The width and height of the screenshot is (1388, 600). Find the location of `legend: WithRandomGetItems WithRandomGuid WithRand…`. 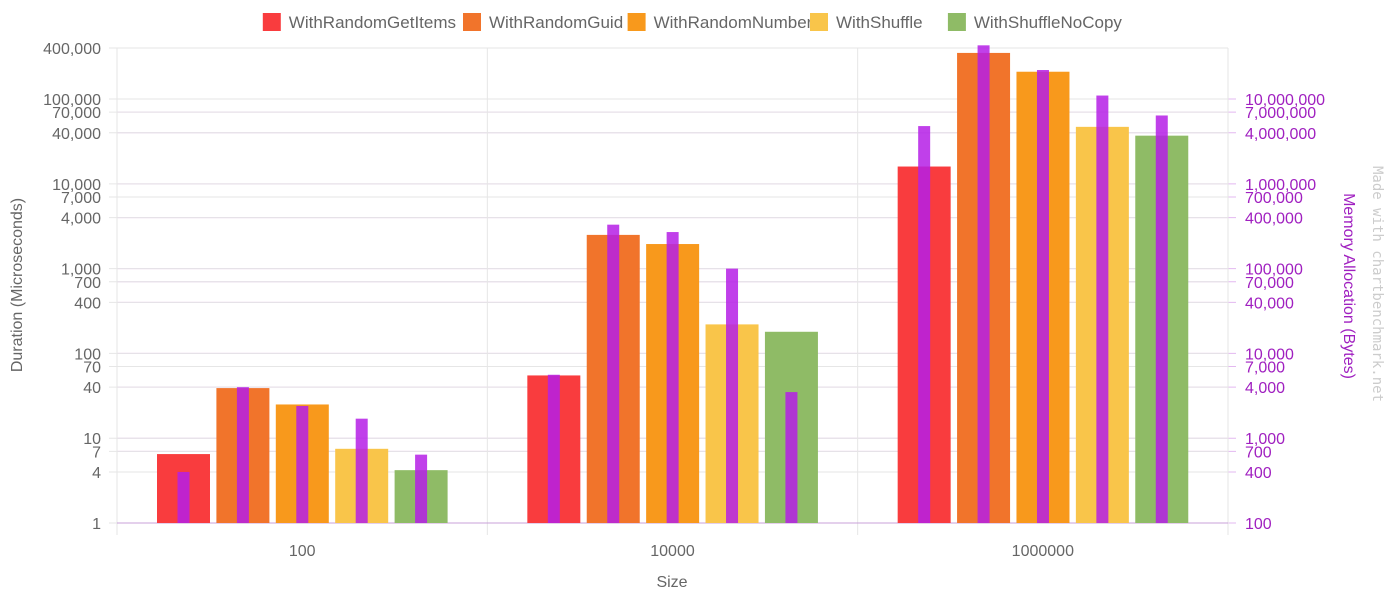

legend: WithRandomGetItems WithRandomGuid WithRand… is located at coordinates (692, 22).